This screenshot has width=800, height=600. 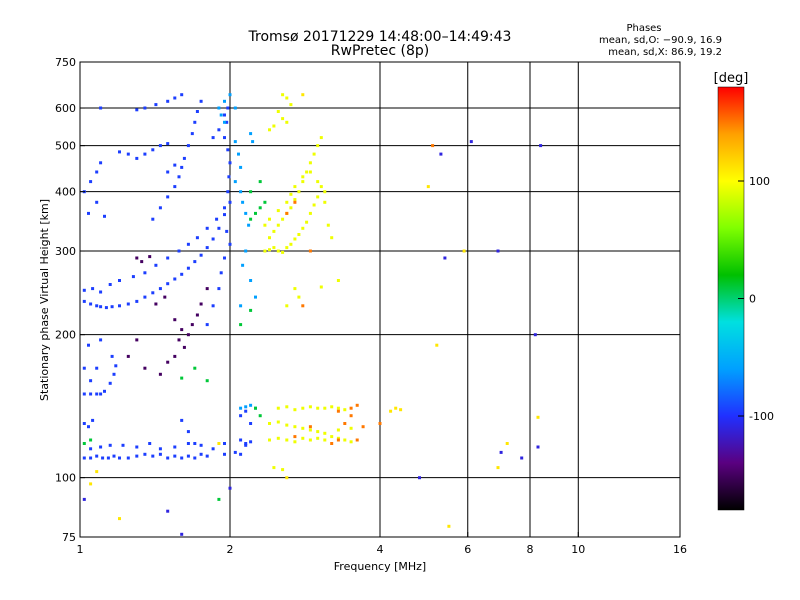 What do you see at coordinates (65, 62) in the screenshot?
I see `y-tick-label: 750` at bounding box center [65, 62].